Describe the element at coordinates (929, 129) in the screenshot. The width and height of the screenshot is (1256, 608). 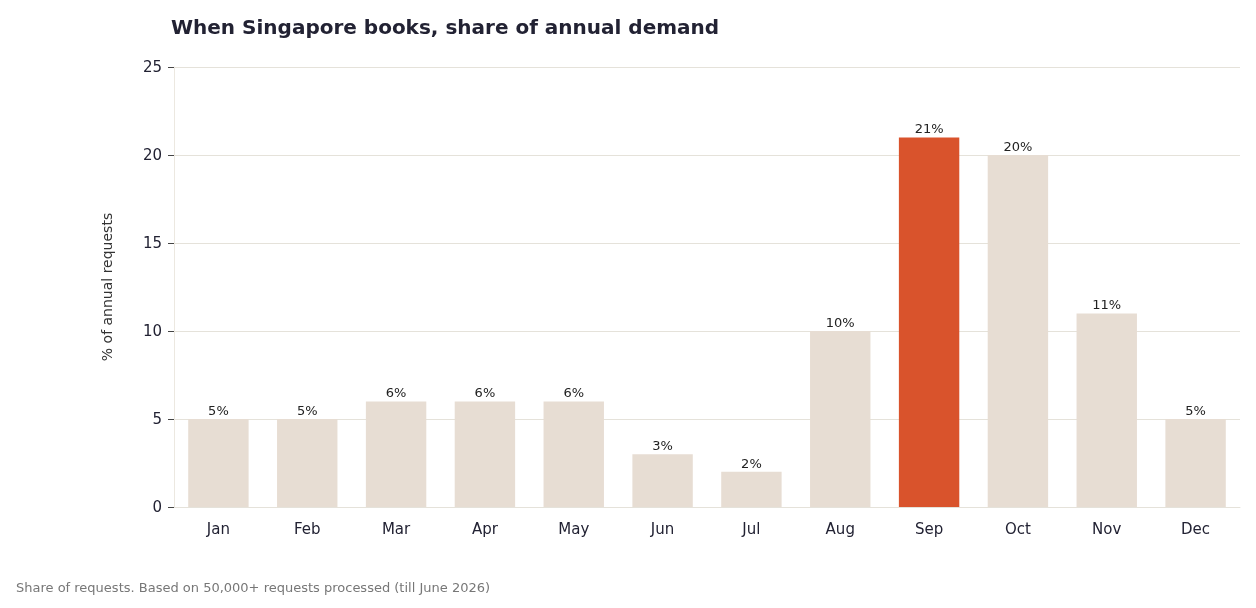
I see `data-label: 21%` at that location.